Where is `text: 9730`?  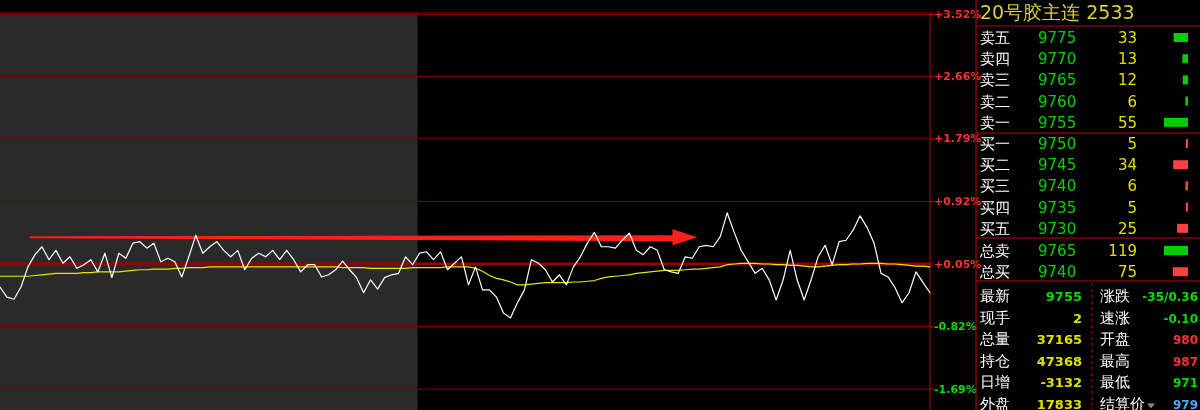
text: 9730 is located at coordinates (1057, 228).